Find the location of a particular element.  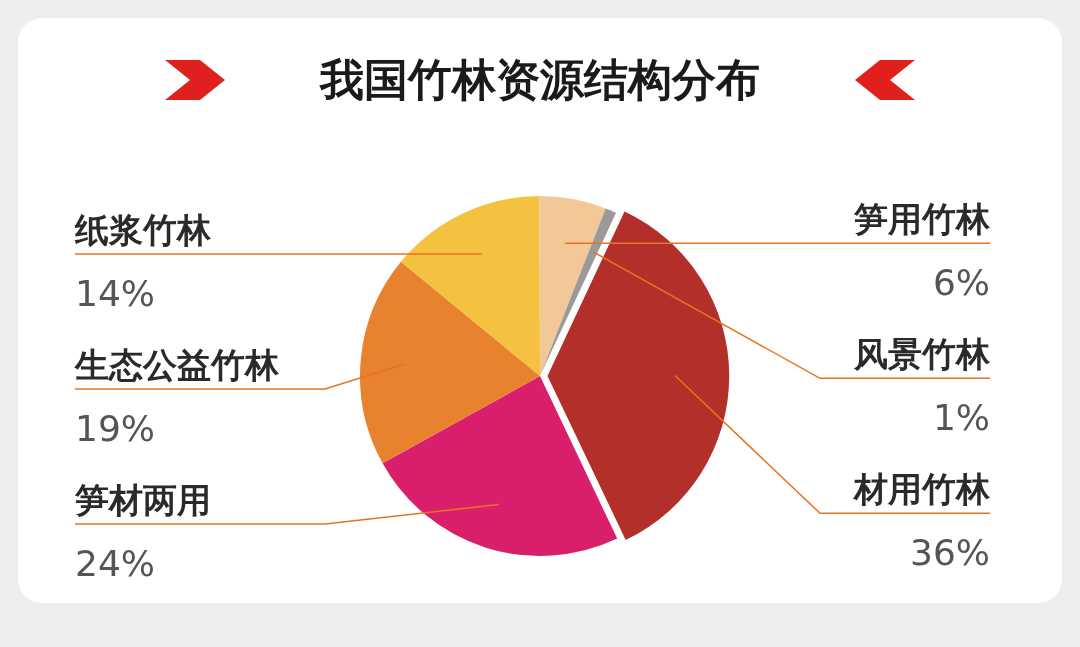

slice-label: 材用竹林 is located at coordinates (921, 489).